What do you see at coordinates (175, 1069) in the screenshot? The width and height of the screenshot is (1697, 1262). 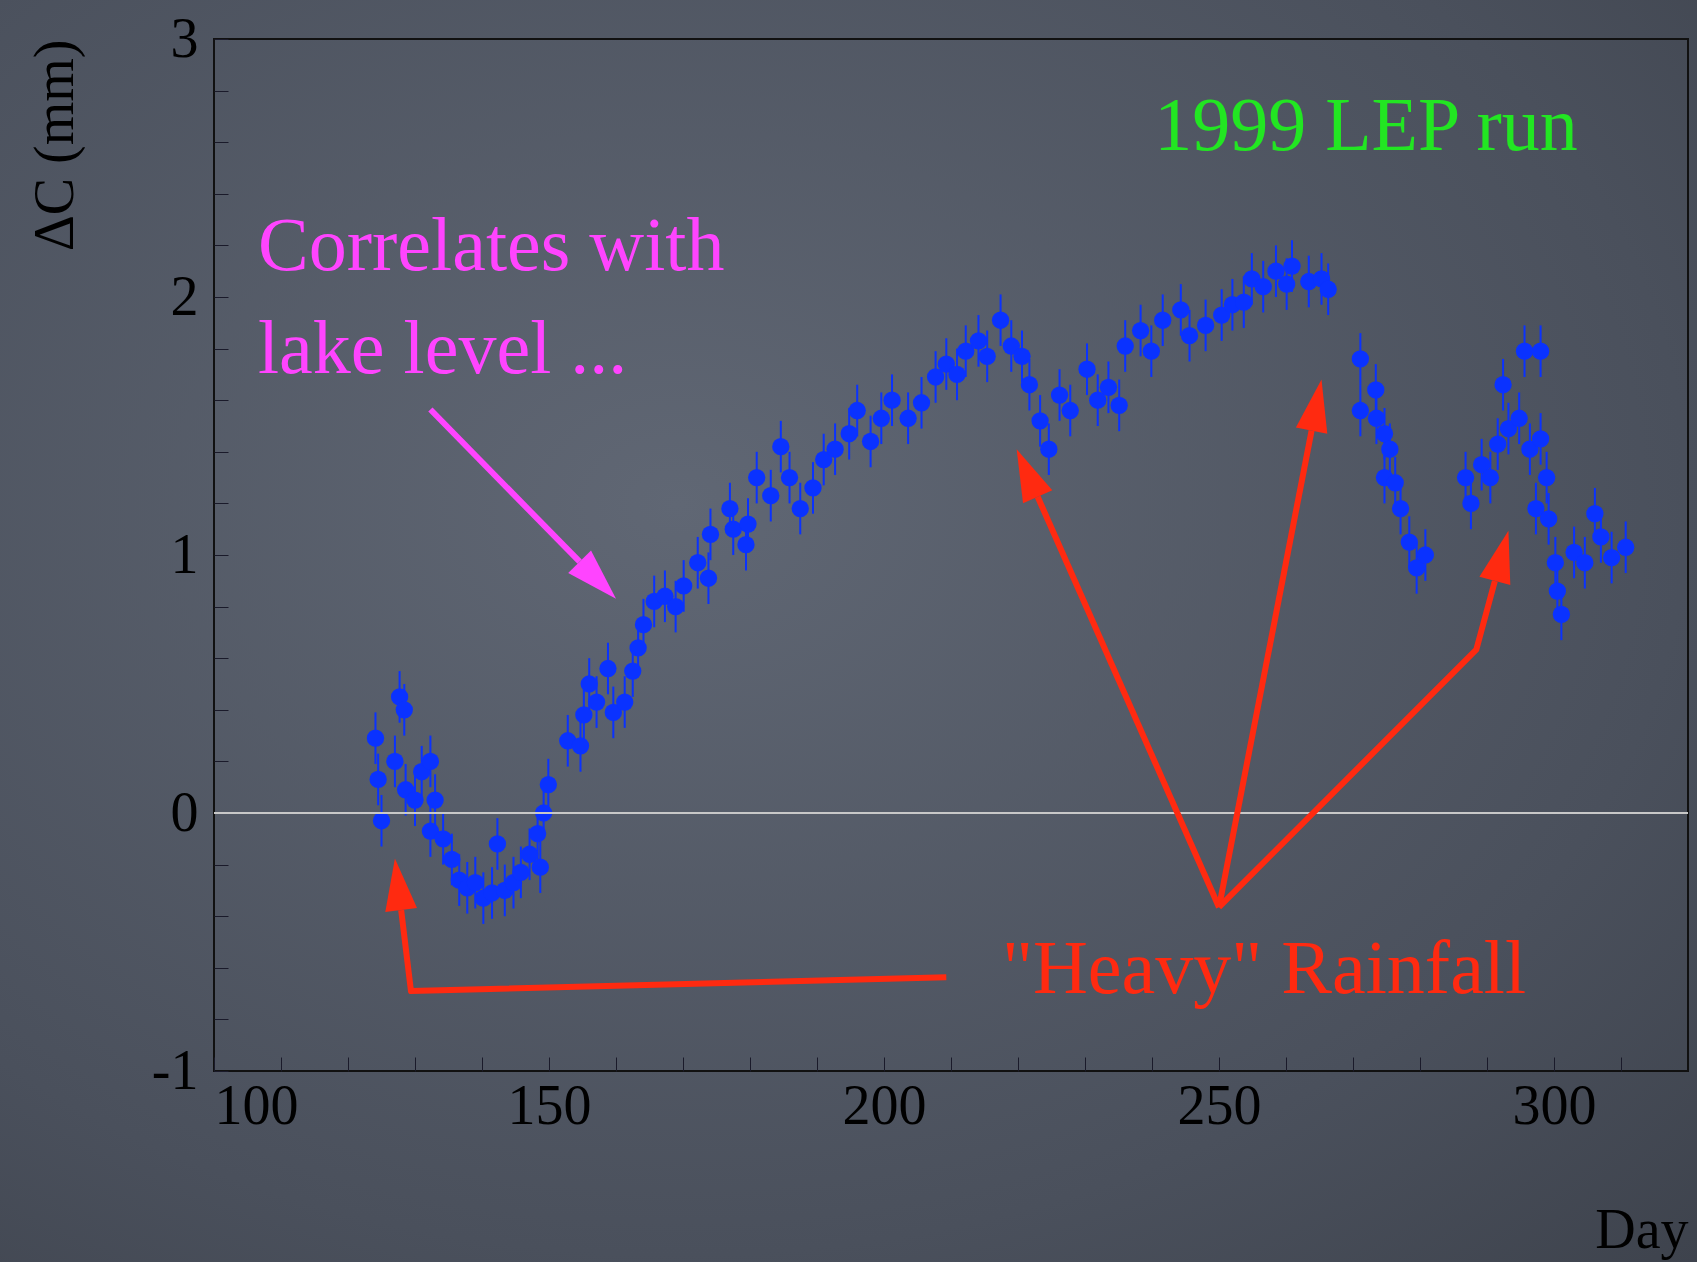 I see `y-tick-label: -1` at bounding box center [175, 1069].